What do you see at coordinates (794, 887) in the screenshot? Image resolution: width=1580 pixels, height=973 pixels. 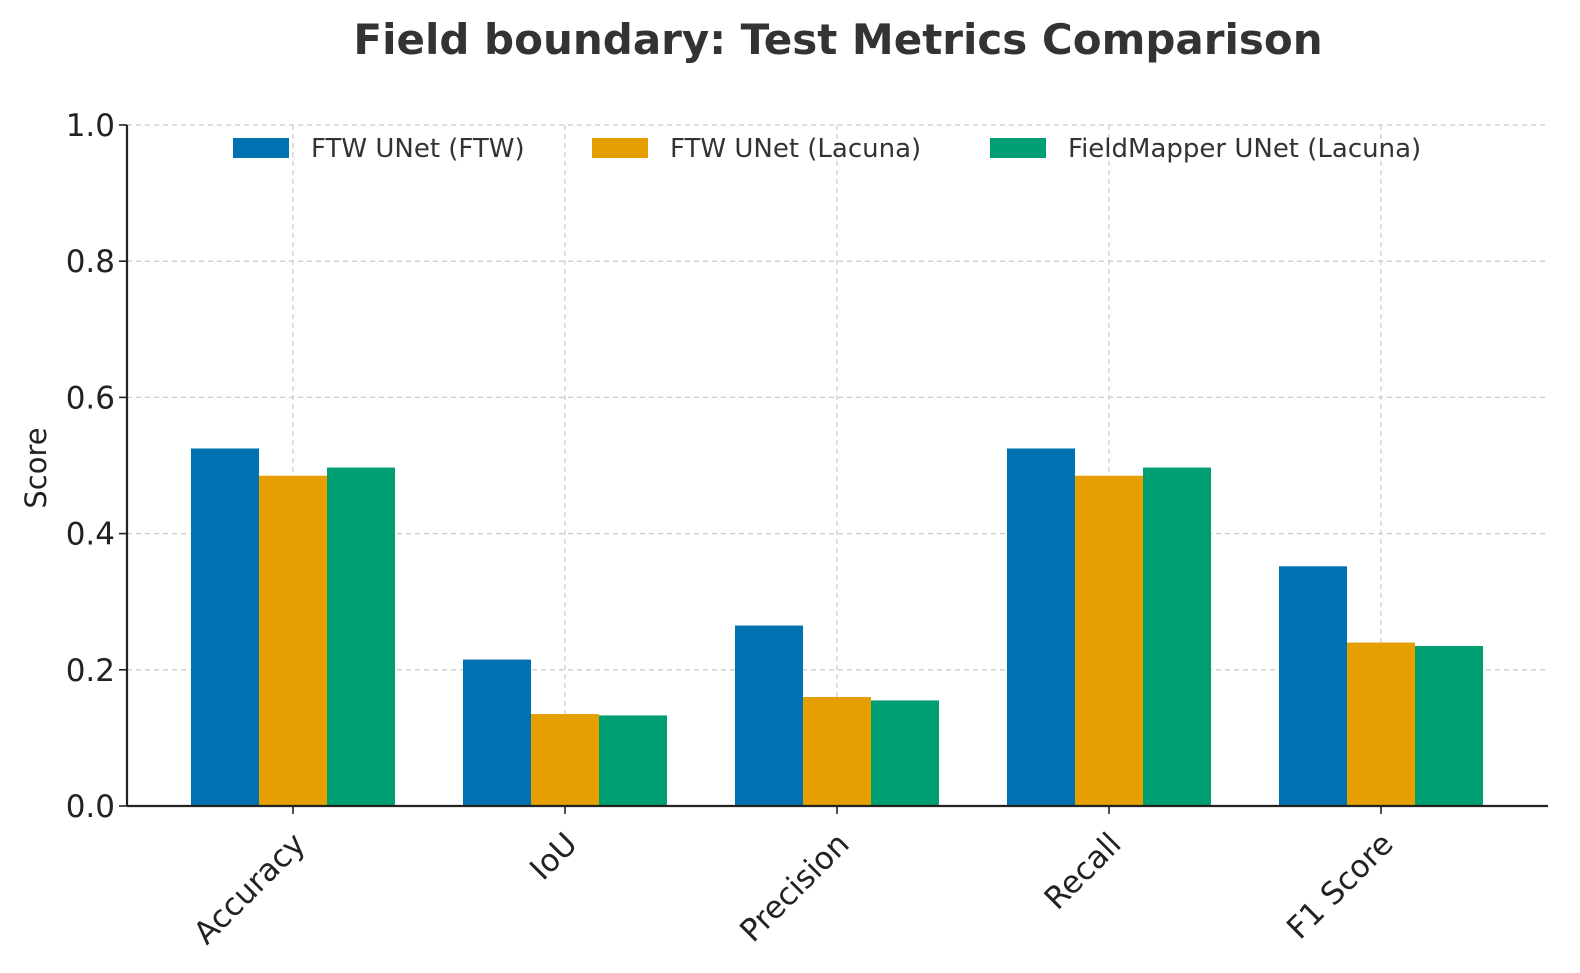 I see `x-tick-label: Precision` at bounding box center [794, 887].